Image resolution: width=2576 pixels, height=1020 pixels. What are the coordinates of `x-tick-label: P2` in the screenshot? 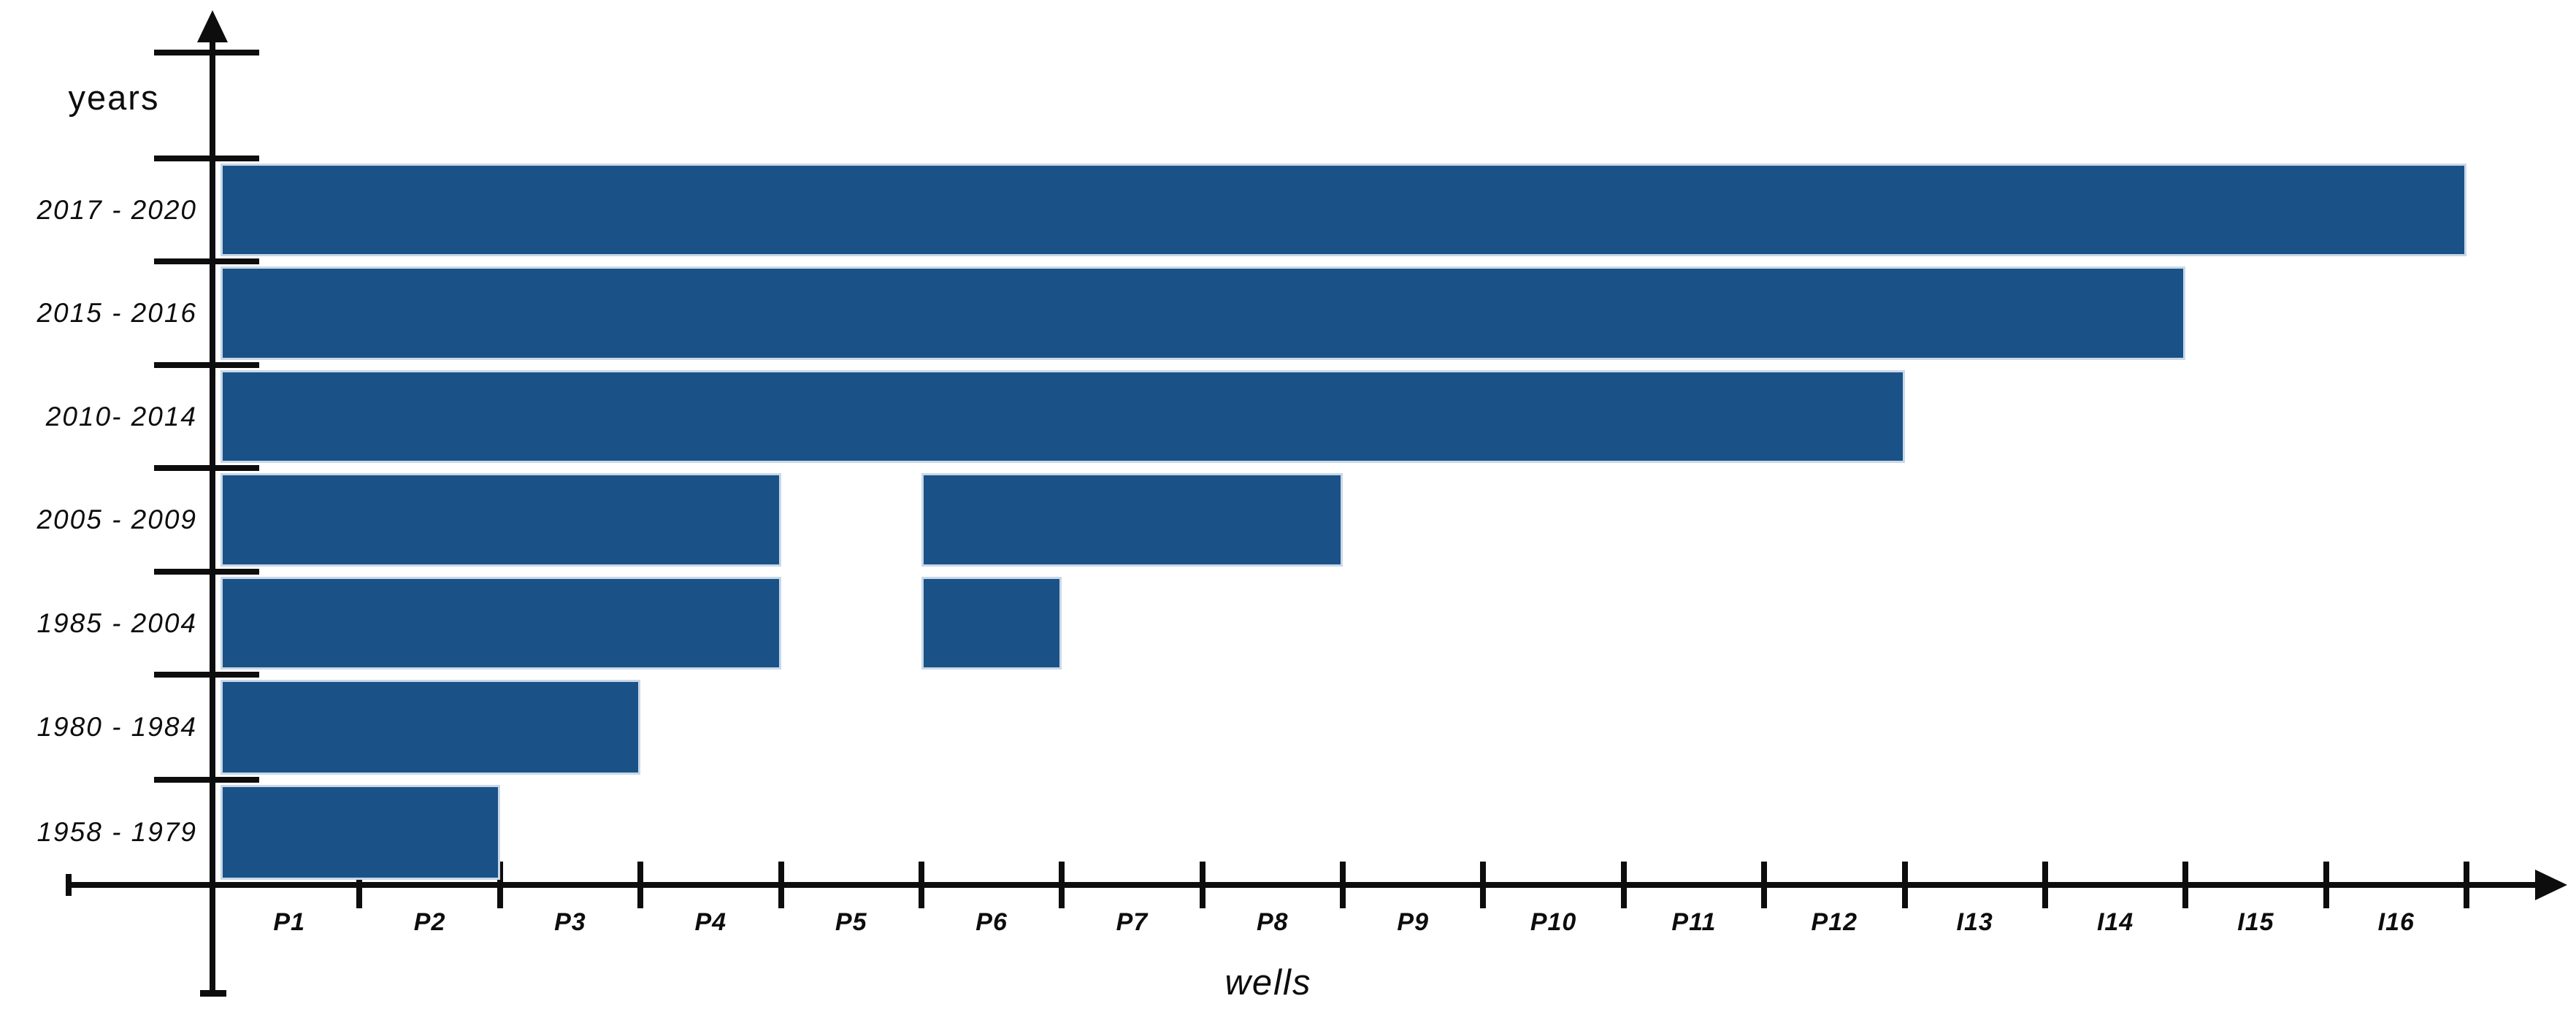 It's located at (429, 922).